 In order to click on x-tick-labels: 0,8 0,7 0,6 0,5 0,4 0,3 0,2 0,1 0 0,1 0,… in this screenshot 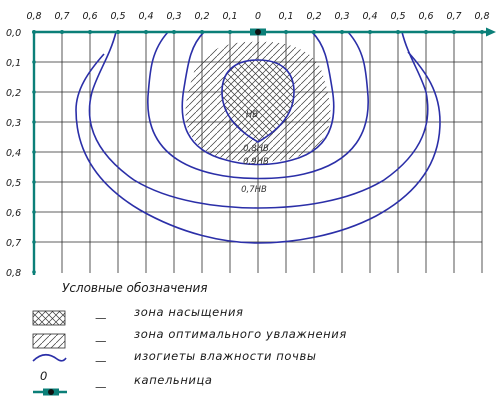, I will do `click(257, 16)`.